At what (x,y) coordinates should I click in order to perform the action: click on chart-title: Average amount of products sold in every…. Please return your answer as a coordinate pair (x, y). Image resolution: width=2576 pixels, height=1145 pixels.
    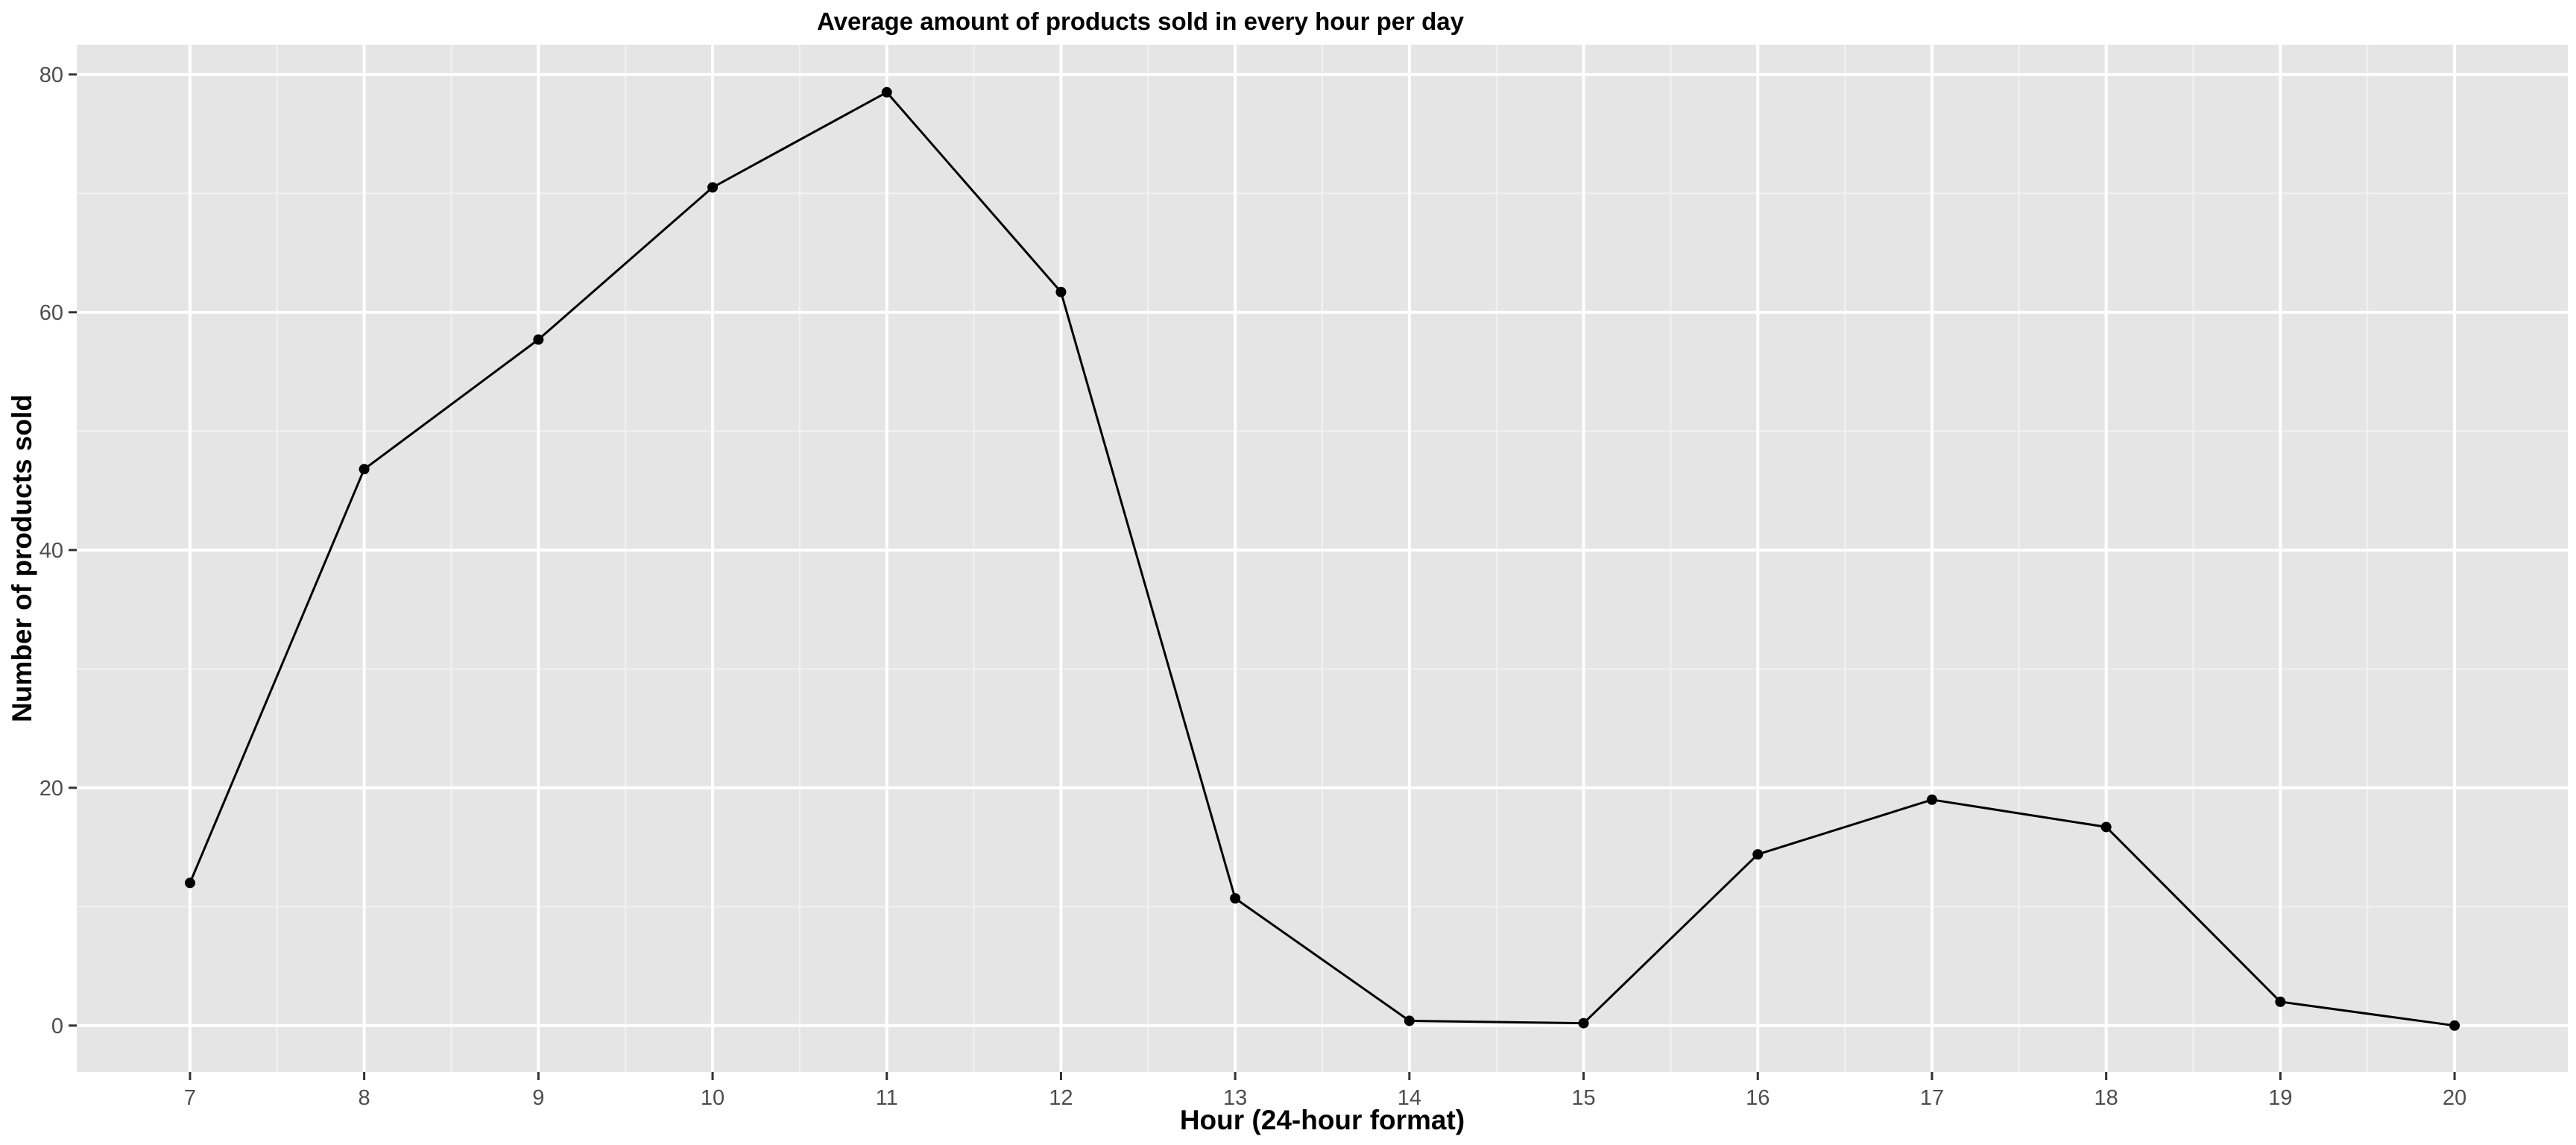
    Looking at the image, I should click on (1141, 21).